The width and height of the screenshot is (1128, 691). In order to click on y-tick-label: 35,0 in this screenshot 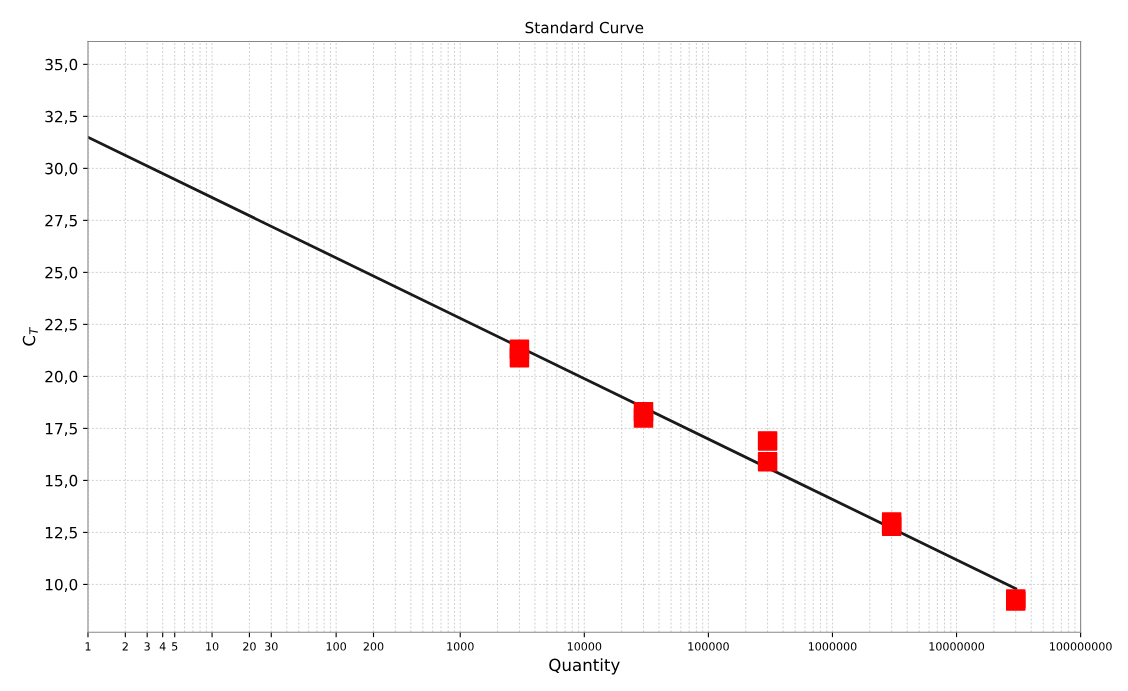, I will do `click(61, 65)`.